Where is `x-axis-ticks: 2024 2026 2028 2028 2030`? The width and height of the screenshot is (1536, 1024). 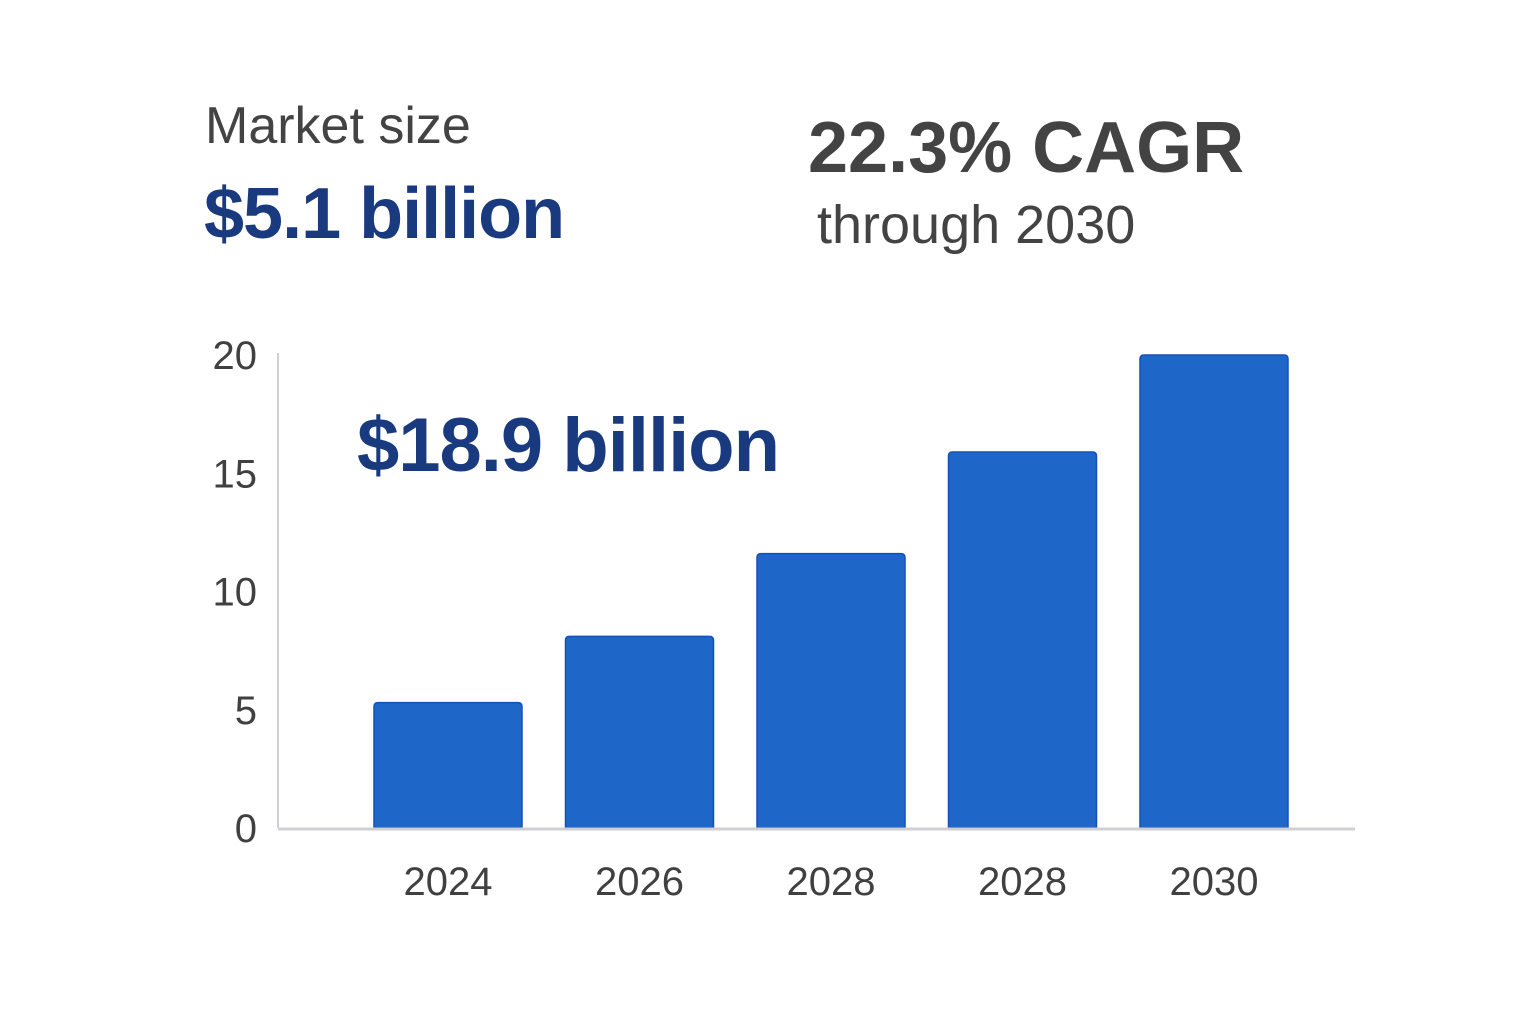
x-axis-ticks: 2024 2026 2028 2028 2030 is located at coordinates (831, 882).